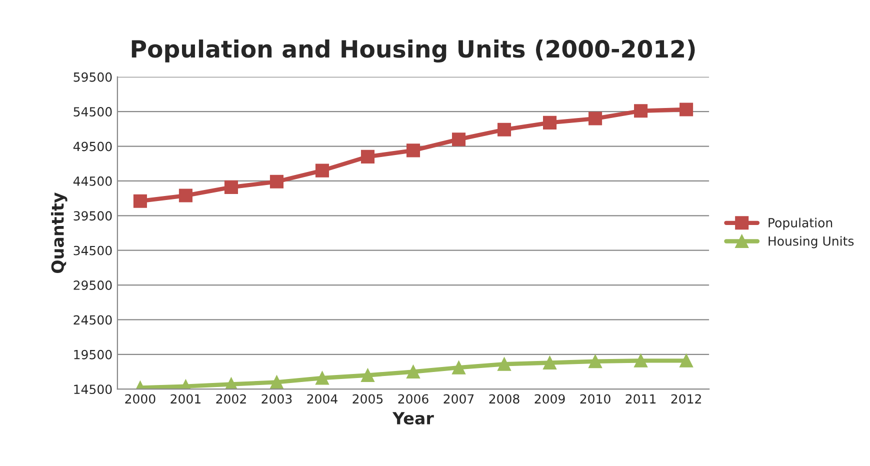  I want to click on y-tick-label: 59500, so click(93, 77).